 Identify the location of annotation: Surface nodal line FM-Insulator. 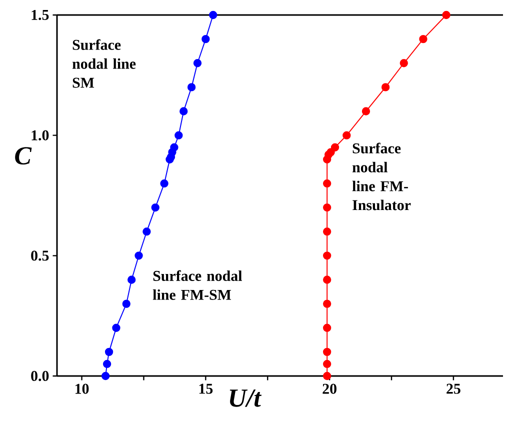
(381, 176).